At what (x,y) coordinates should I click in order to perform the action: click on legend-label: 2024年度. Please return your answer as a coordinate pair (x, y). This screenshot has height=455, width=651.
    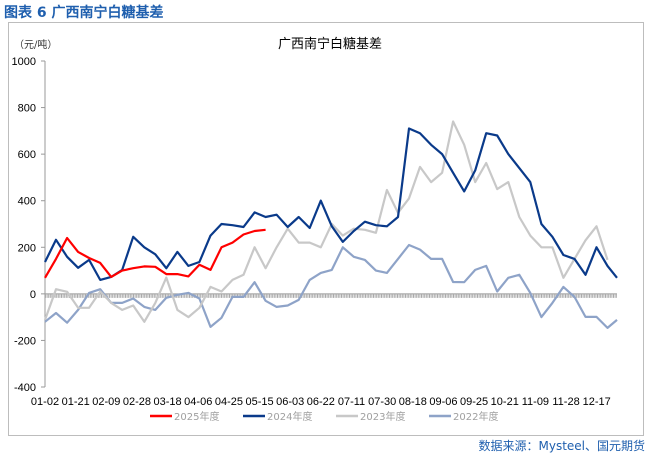
    Looking at the image, I should click on (289, 416).